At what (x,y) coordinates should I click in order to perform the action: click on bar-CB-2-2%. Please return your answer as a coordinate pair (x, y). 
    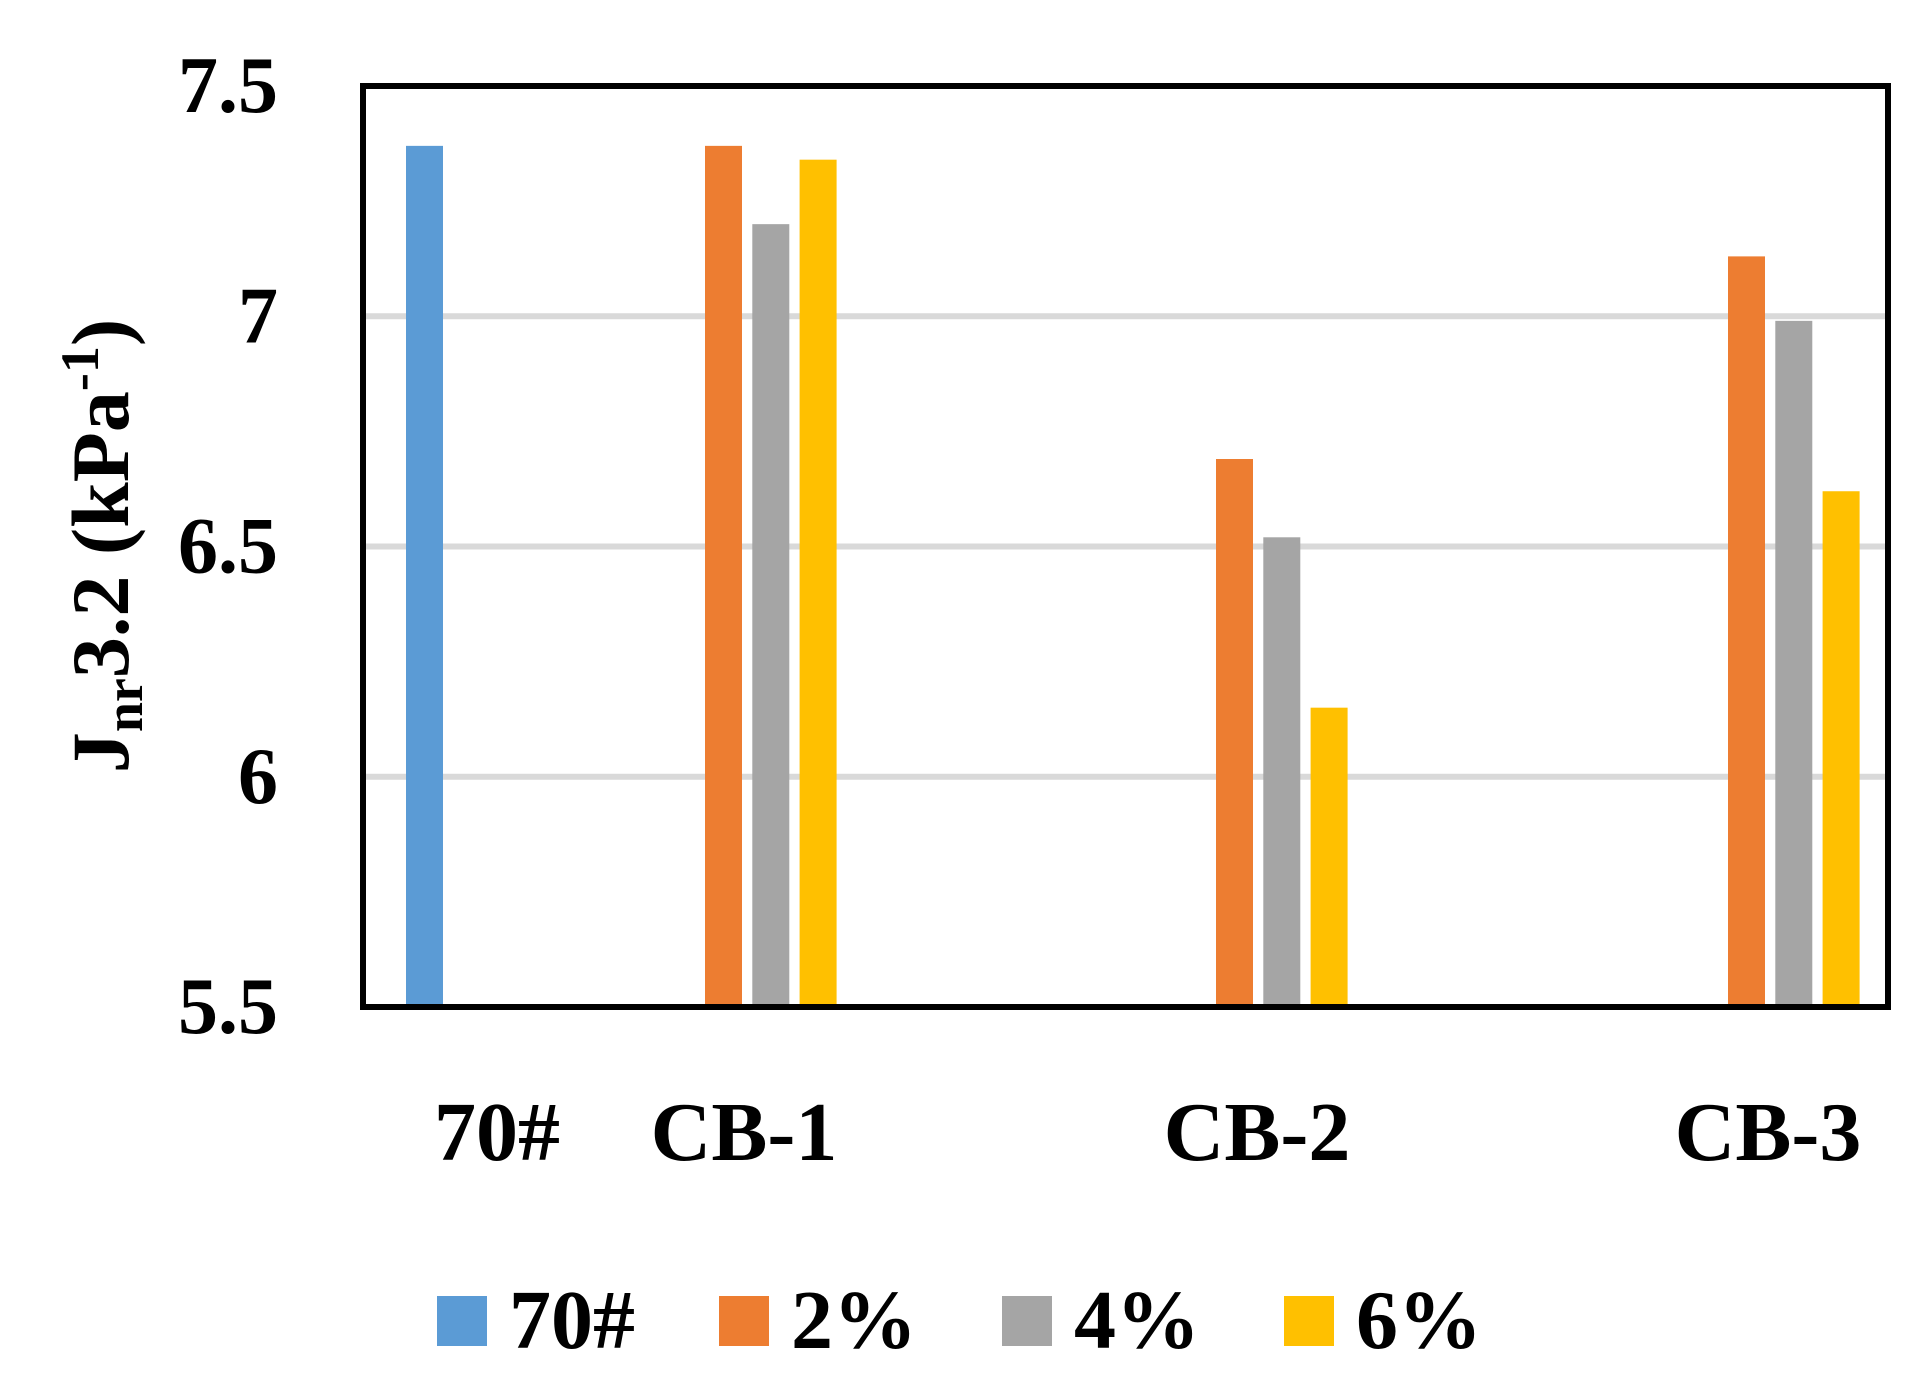
    Looking at the image, I should click on (1234, 733).